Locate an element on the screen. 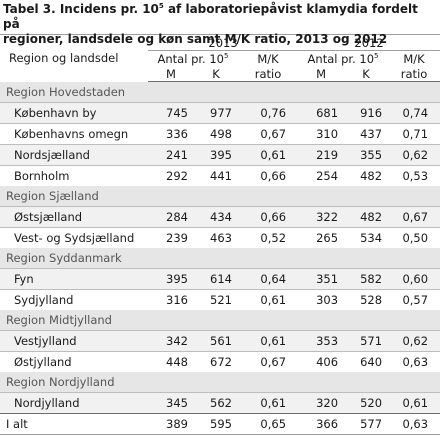 This screenshot has width=440, height=435. cell-m12: 303 is located at coordinates (321, 299).